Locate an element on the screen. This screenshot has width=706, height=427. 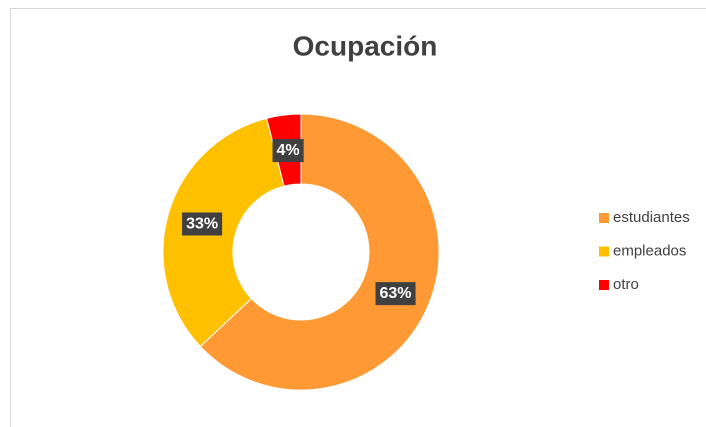
data-label: 33% is located at coordinates (202, 223).